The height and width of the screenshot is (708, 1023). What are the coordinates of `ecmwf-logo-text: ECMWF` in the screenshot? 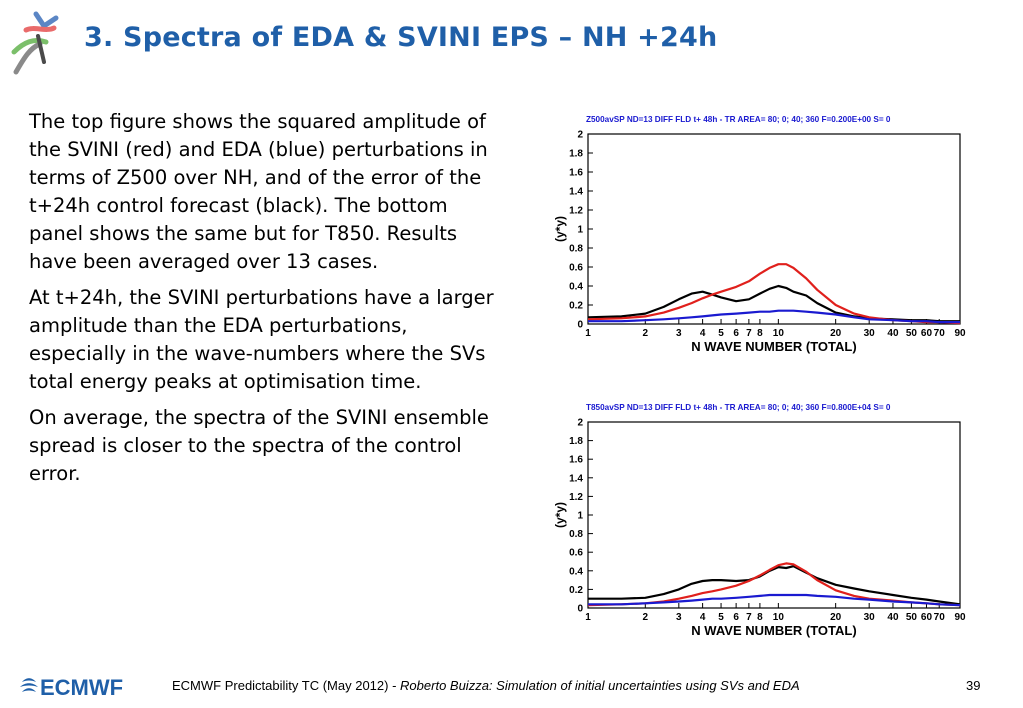 It's located at (81, 687).